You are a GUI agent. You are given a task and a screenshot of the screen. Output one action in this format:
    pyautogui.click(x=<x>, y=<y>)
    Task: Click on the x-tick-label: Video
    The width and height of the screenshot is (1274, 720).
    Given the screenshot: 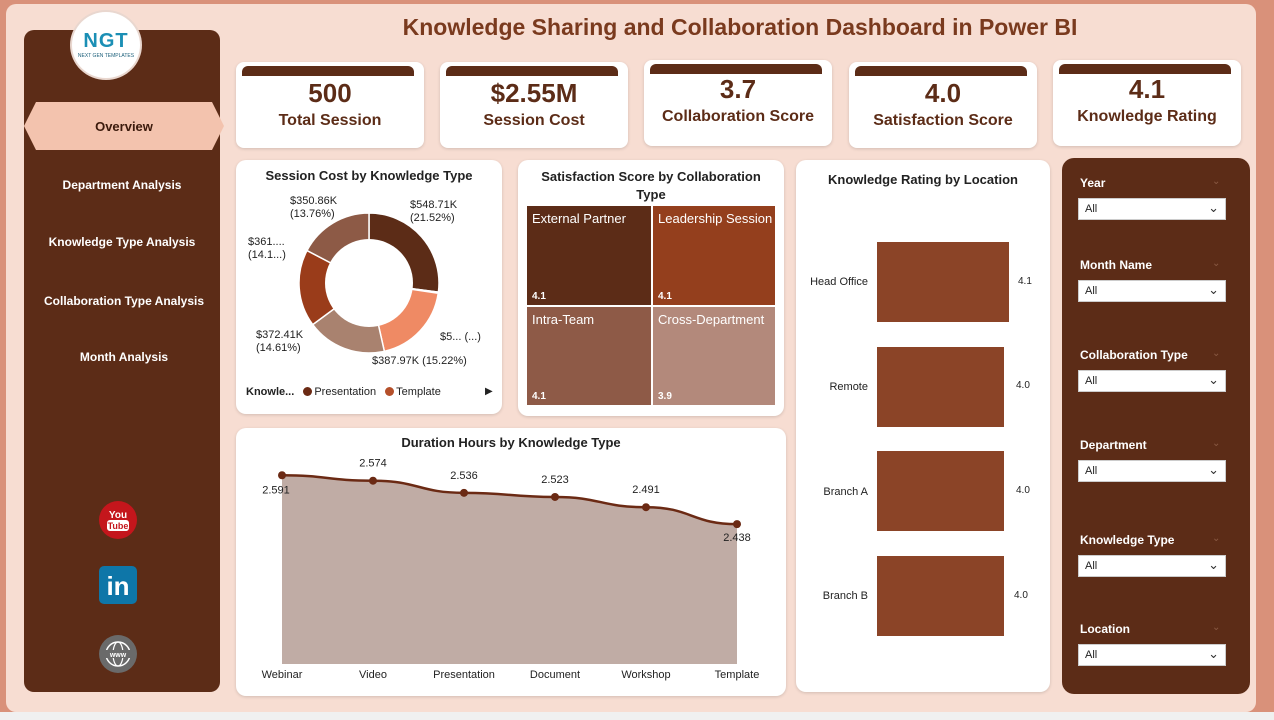 What is the action you would take?
    pyautogui.click(x=373, y=675)
    